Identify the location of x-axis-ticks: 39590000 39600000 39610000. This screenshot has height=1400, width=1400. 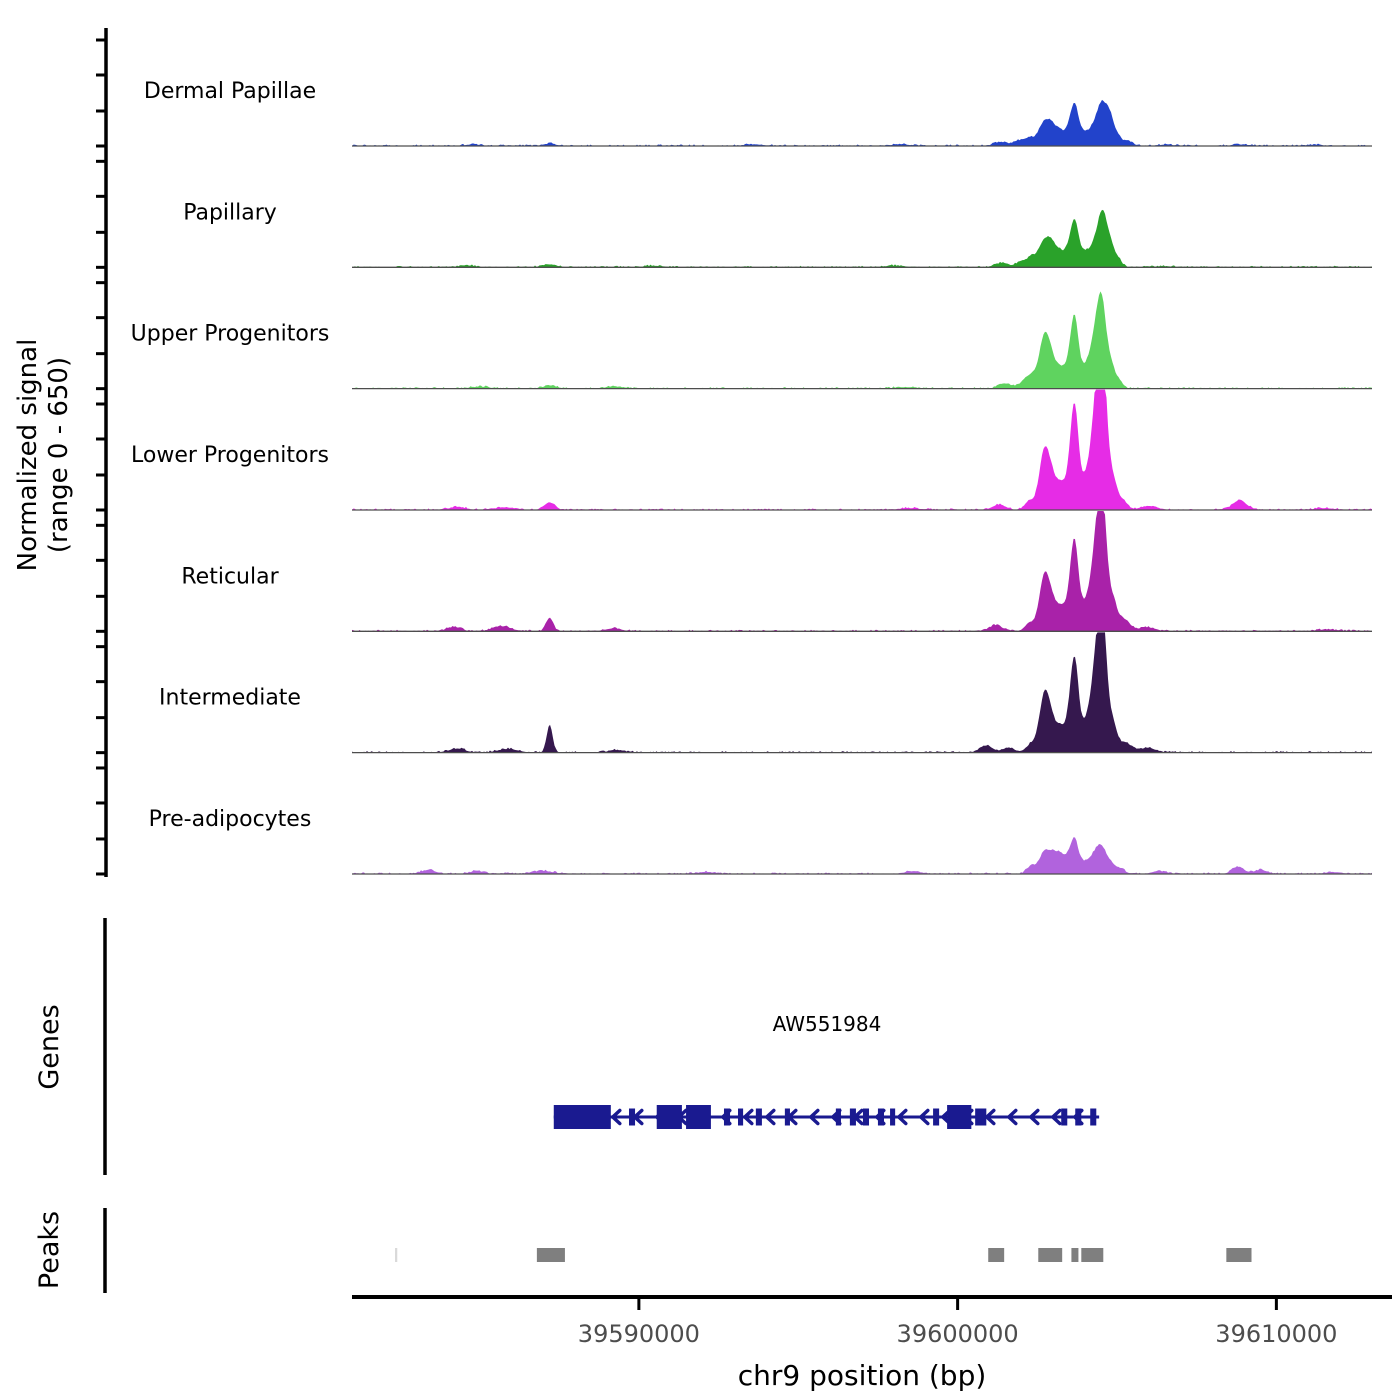
(957, 1322).